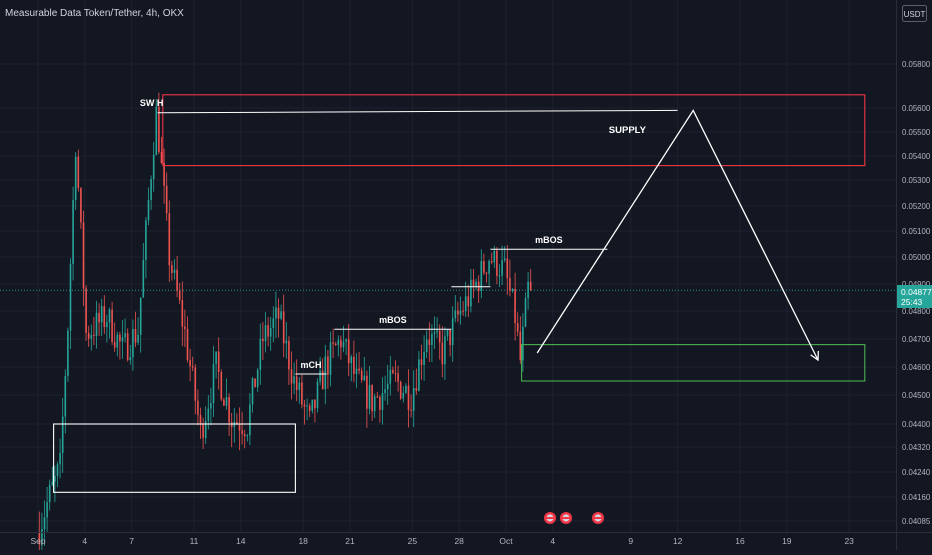  I want to click on price-tick-label: 0.05200, so click(916, 206).